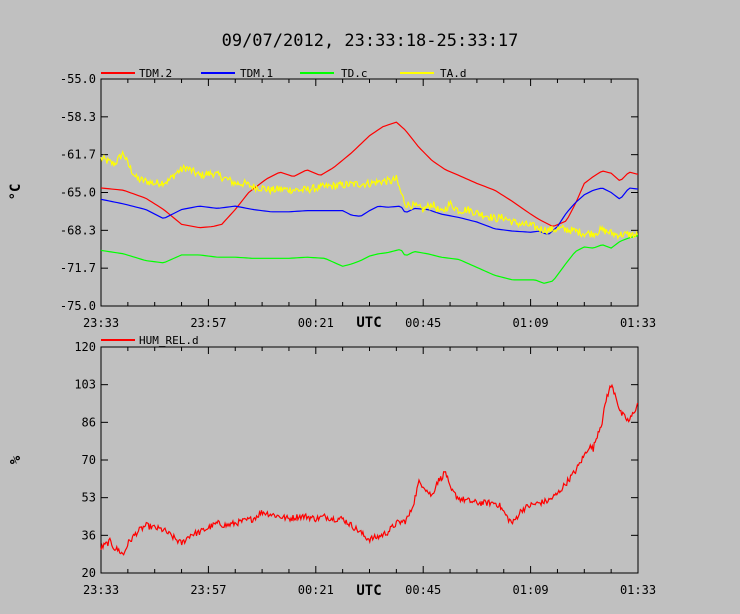 Image resolution: width=740 pixels, height=614 pixels. Describe the element at coordinates (369, 259) in the screenshot. I see `series-line-td-c` at that location.